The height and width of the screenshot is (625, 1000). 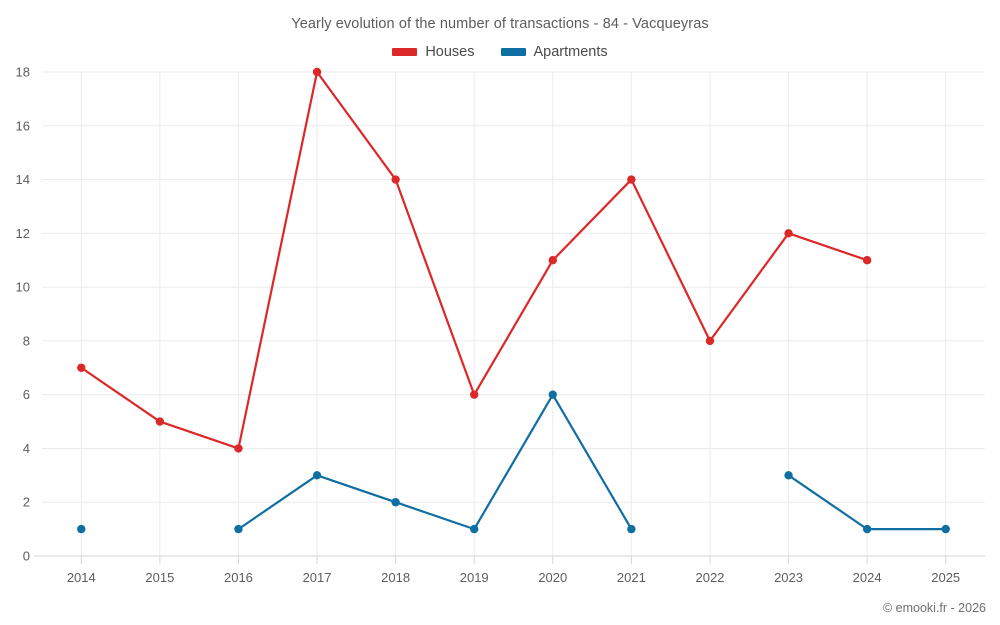 What do you see at coordinates (159, 577) in the screenshot?
I see `x-axis-tick-label: 2015` at bounding box center [159, 577].